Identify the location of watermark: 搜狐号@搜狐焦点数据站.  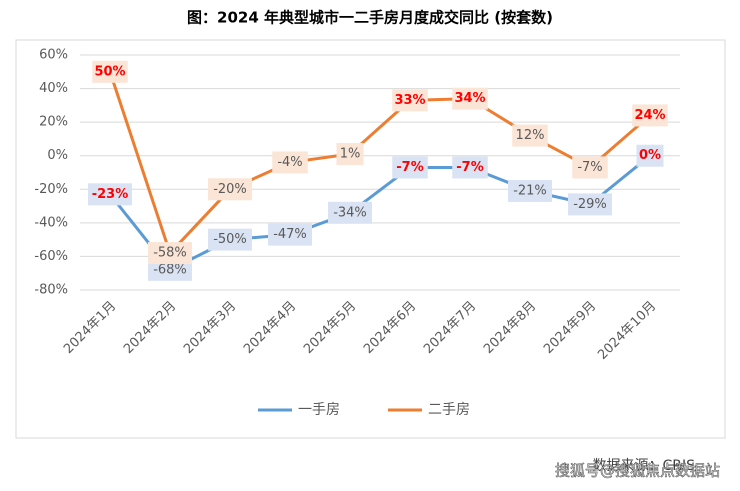
(637, 471).